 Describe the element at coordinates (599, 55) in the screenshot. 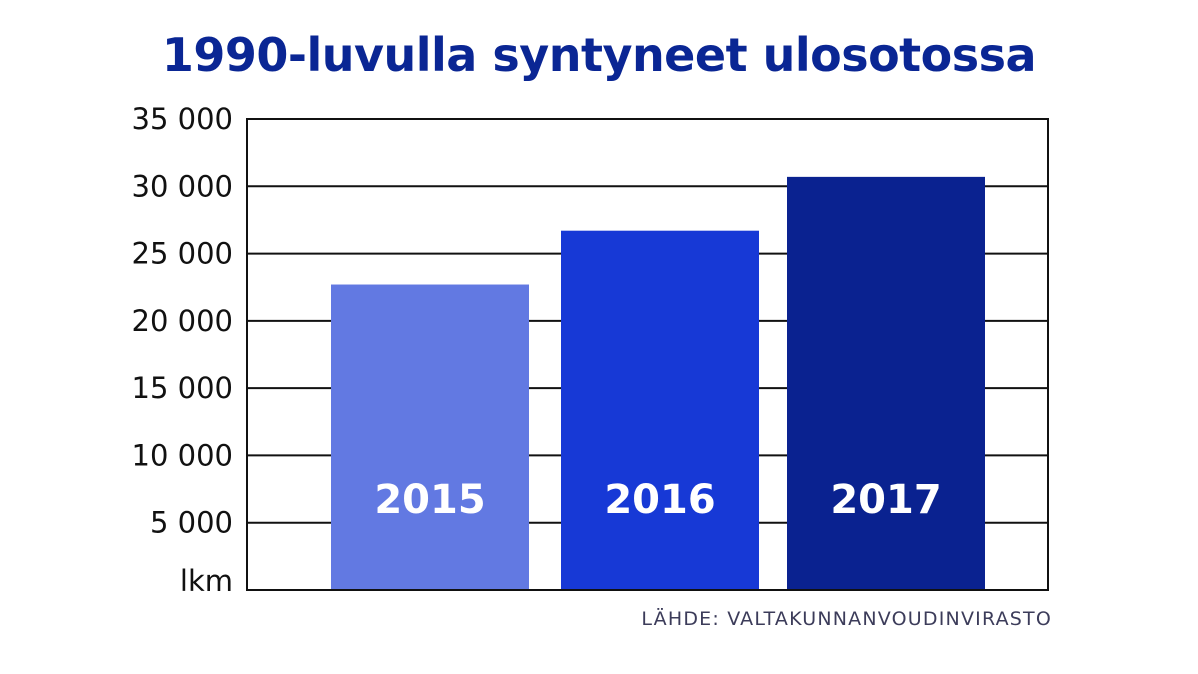

I see `chart-title: 1990-luvulla syntyneet ulosotossa` at that location.